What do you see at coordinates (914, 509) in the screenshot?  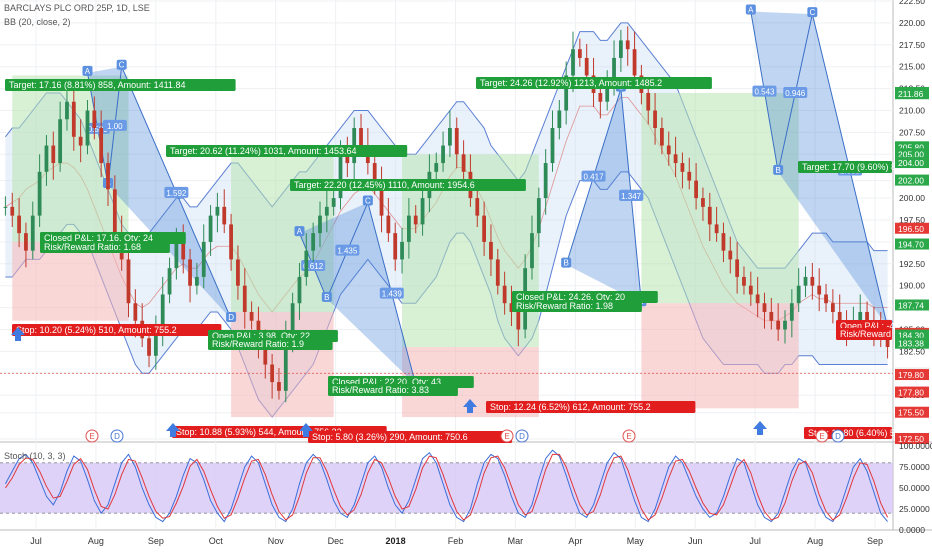 I see `stoch-tick-label: 25.0000` at bounding box center [914, 509].